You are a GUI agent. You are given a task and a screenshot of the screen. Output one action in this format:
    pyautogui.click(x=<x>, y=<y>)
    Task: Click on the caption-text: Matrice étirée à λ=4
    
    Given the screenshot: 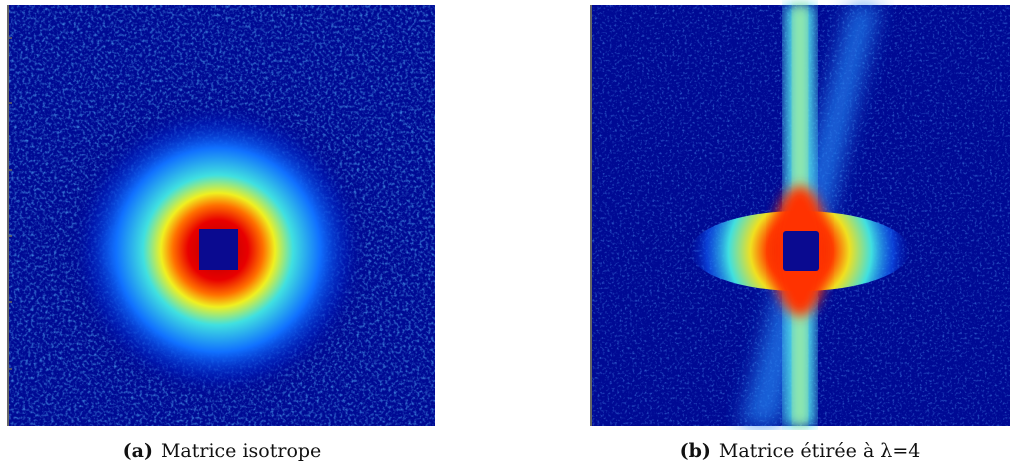 What is the action you would take?
    pyautogui.click(x=819, y=451)
    